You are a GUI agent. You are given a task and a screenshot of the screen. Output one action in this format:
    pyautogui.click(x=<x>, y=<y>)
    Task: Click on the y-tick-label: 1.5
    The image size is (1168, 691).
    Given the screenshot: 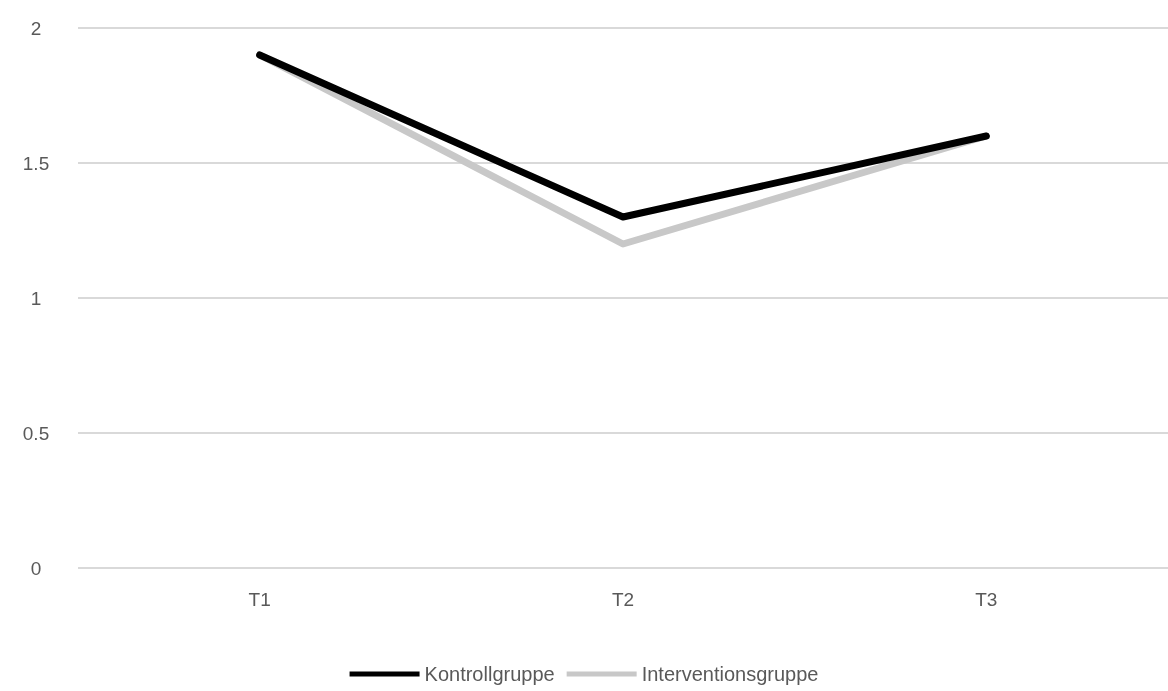 What is the action you would take?
    pyautogui.click(x=36, y=163)
    